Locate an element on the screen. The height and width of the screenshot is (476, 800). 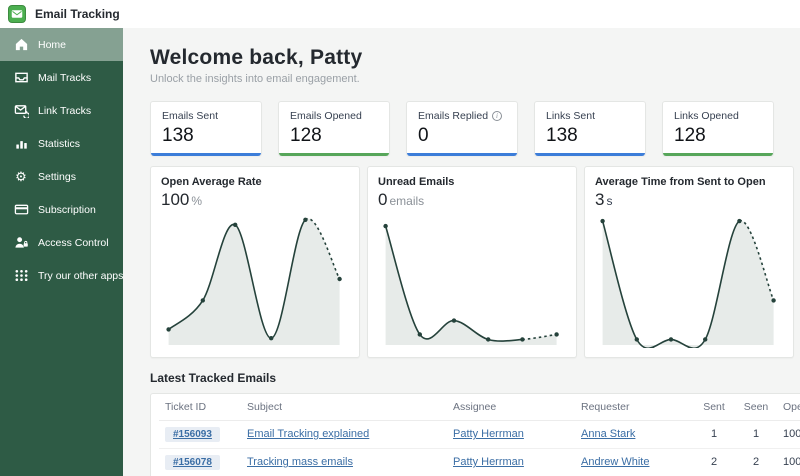
stat-card-links-sent: Links Sent 138 is located at coordinates (590, 128).